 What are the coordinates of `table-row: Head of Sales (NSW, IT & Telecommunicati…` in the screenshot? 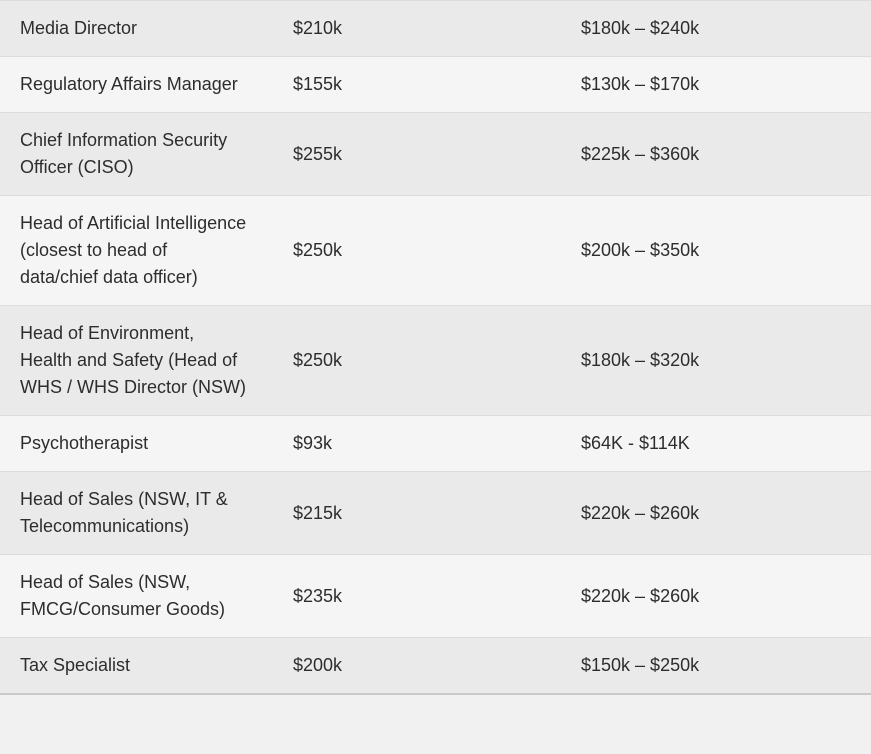 It's located at (435, 513).